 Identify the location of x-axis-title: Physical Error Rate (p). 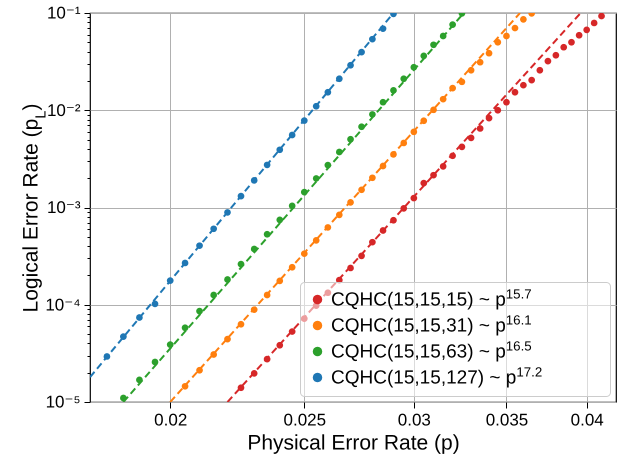
(353, 443).